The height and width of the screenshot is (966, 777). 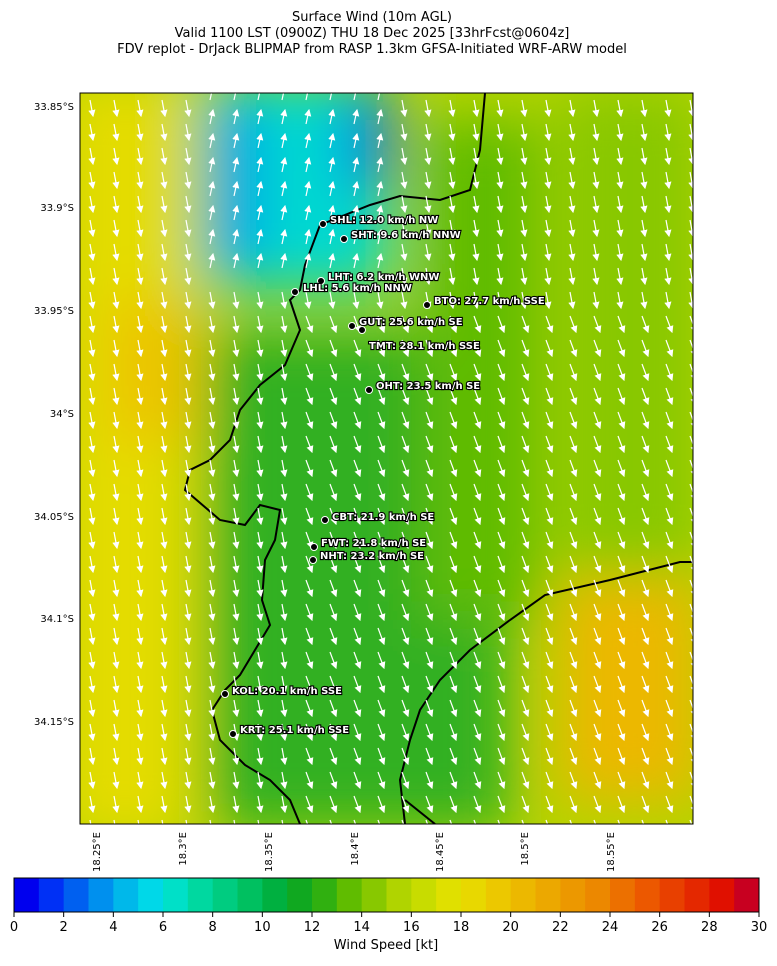 I want to click on colorbar-label: Wind Speed [kt], so click(x=386, y=945).